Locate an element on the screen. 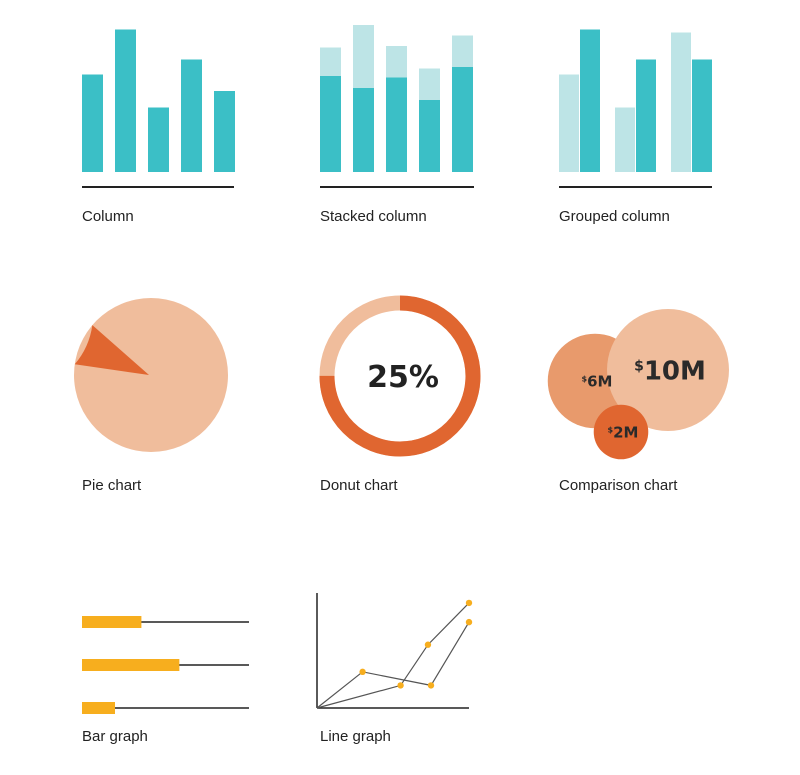  caption-stacked: Stacked column is located at coordinates (373, 216).